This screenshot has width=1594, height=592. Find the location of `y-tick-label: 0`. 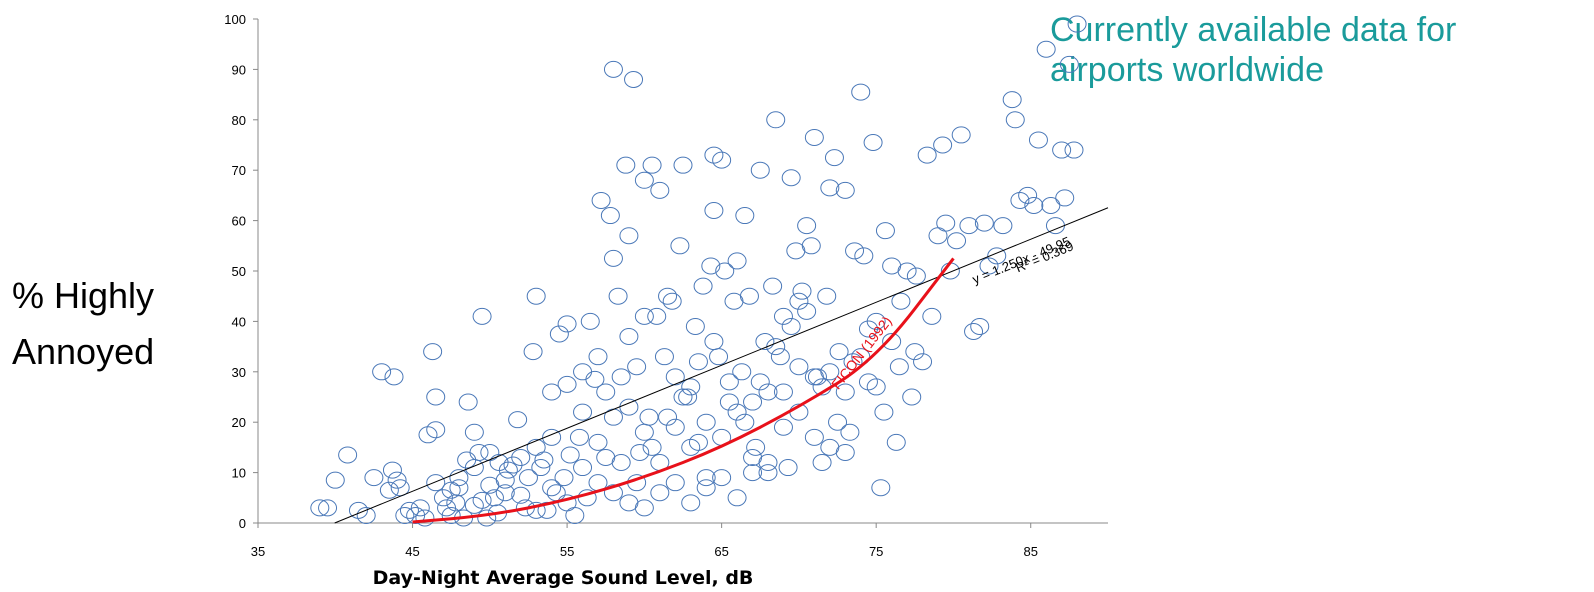

y-tick-label: 0 is located at coordinates (242, 523).